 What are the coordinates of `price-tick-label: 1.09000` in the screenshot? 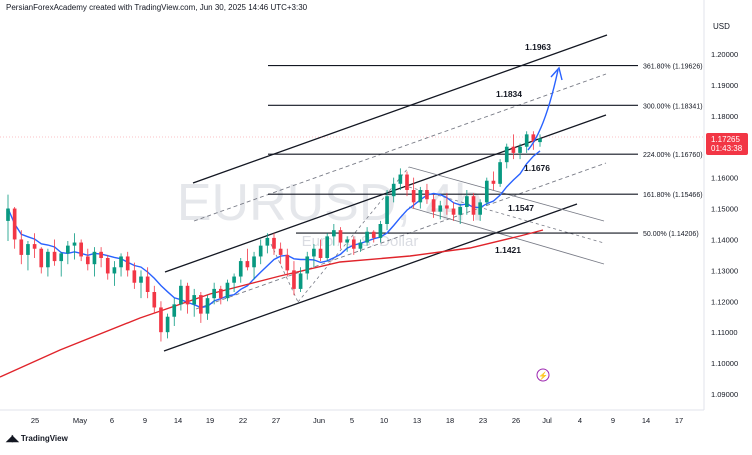 It's located at (724, 394).